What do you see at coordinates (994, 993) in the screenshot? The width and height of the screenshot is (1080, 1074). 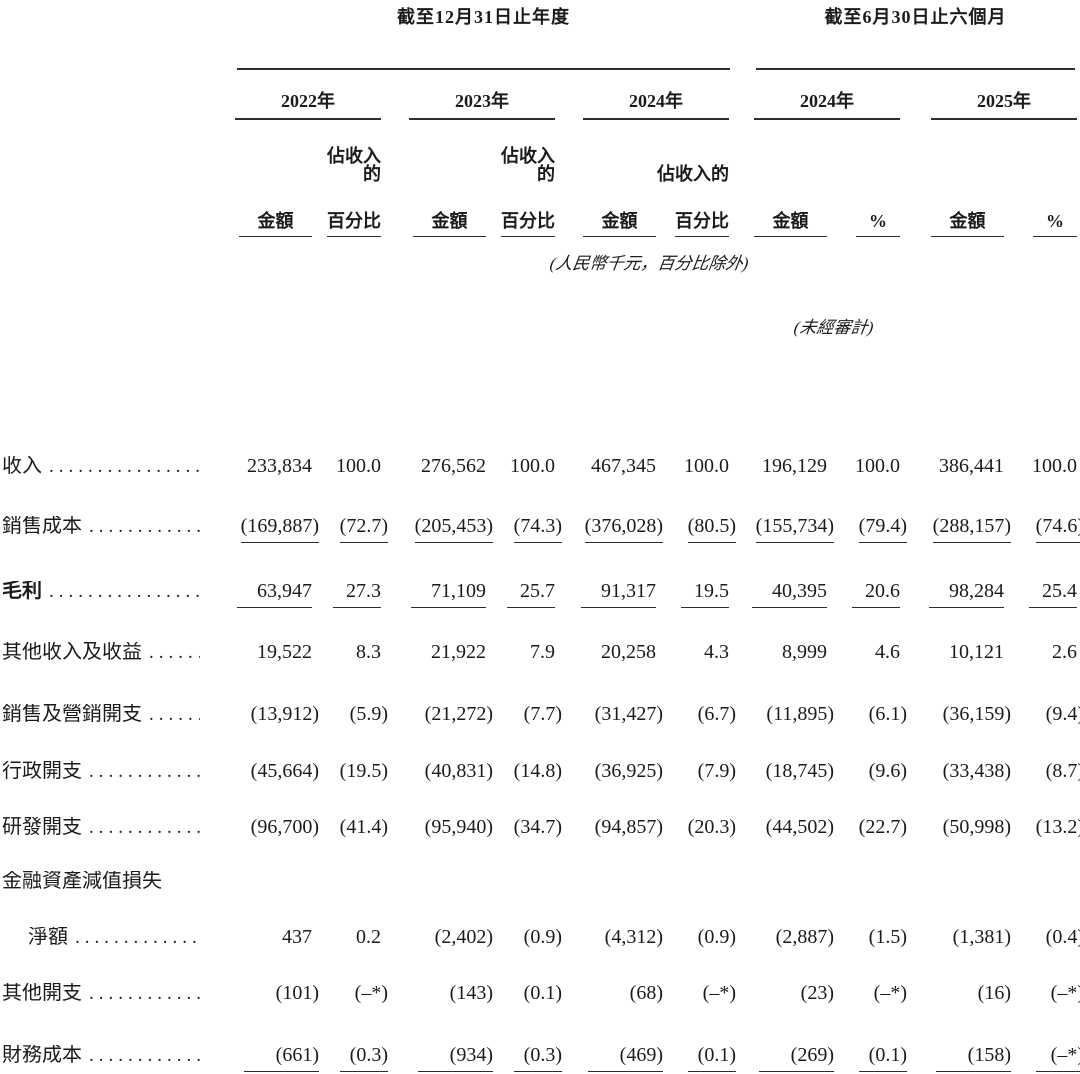 I see `cell-value: (16)` at bounding box center [994, 993].